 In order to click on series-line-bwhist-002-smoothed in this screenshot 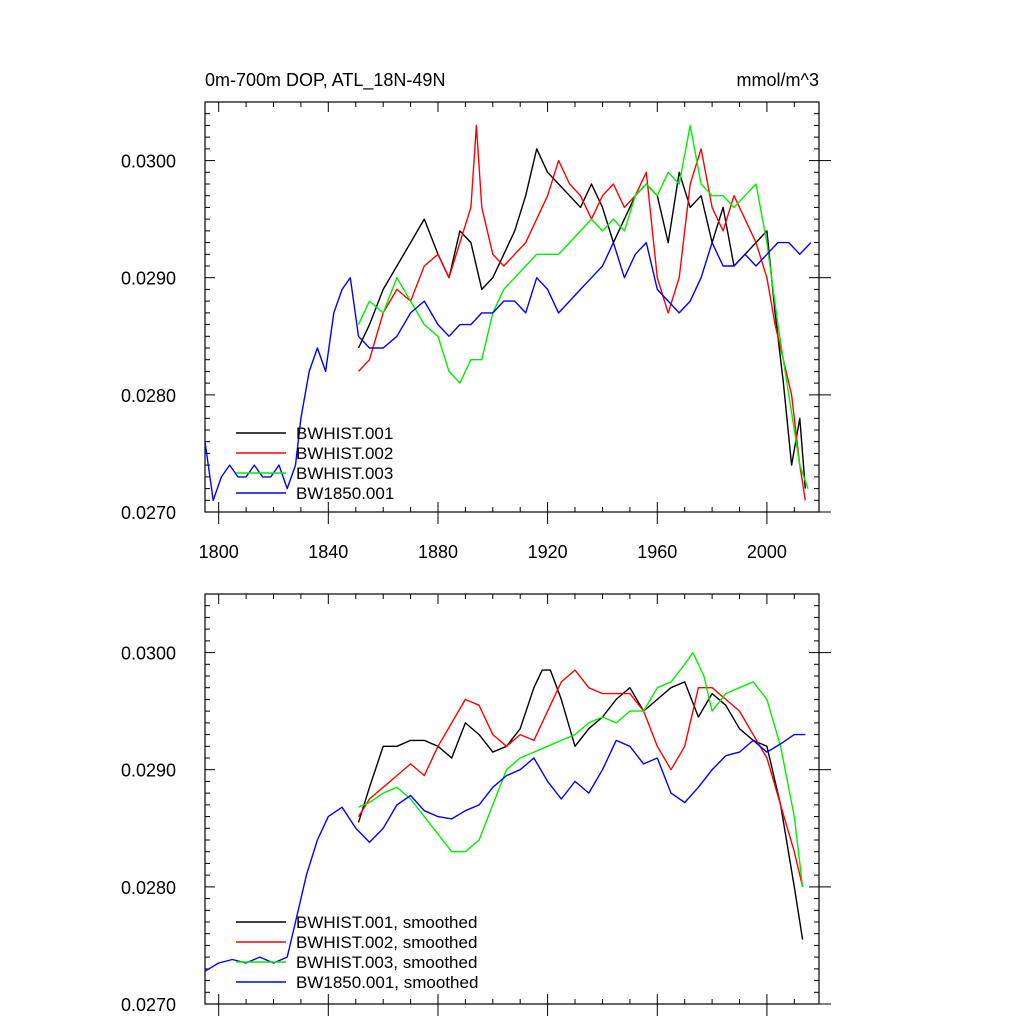, I will do `click(580, 778)`.